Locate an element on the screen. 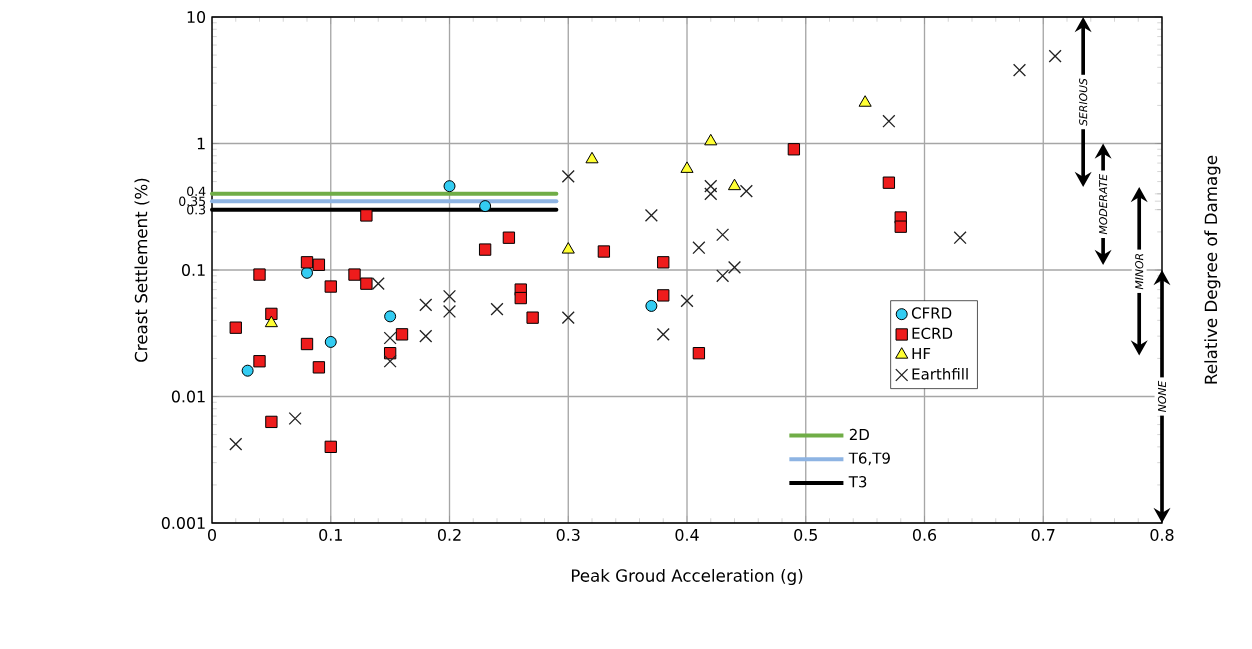 The image size is (1252, 649). annotation: NONE is located at coordinates (1162, 396).